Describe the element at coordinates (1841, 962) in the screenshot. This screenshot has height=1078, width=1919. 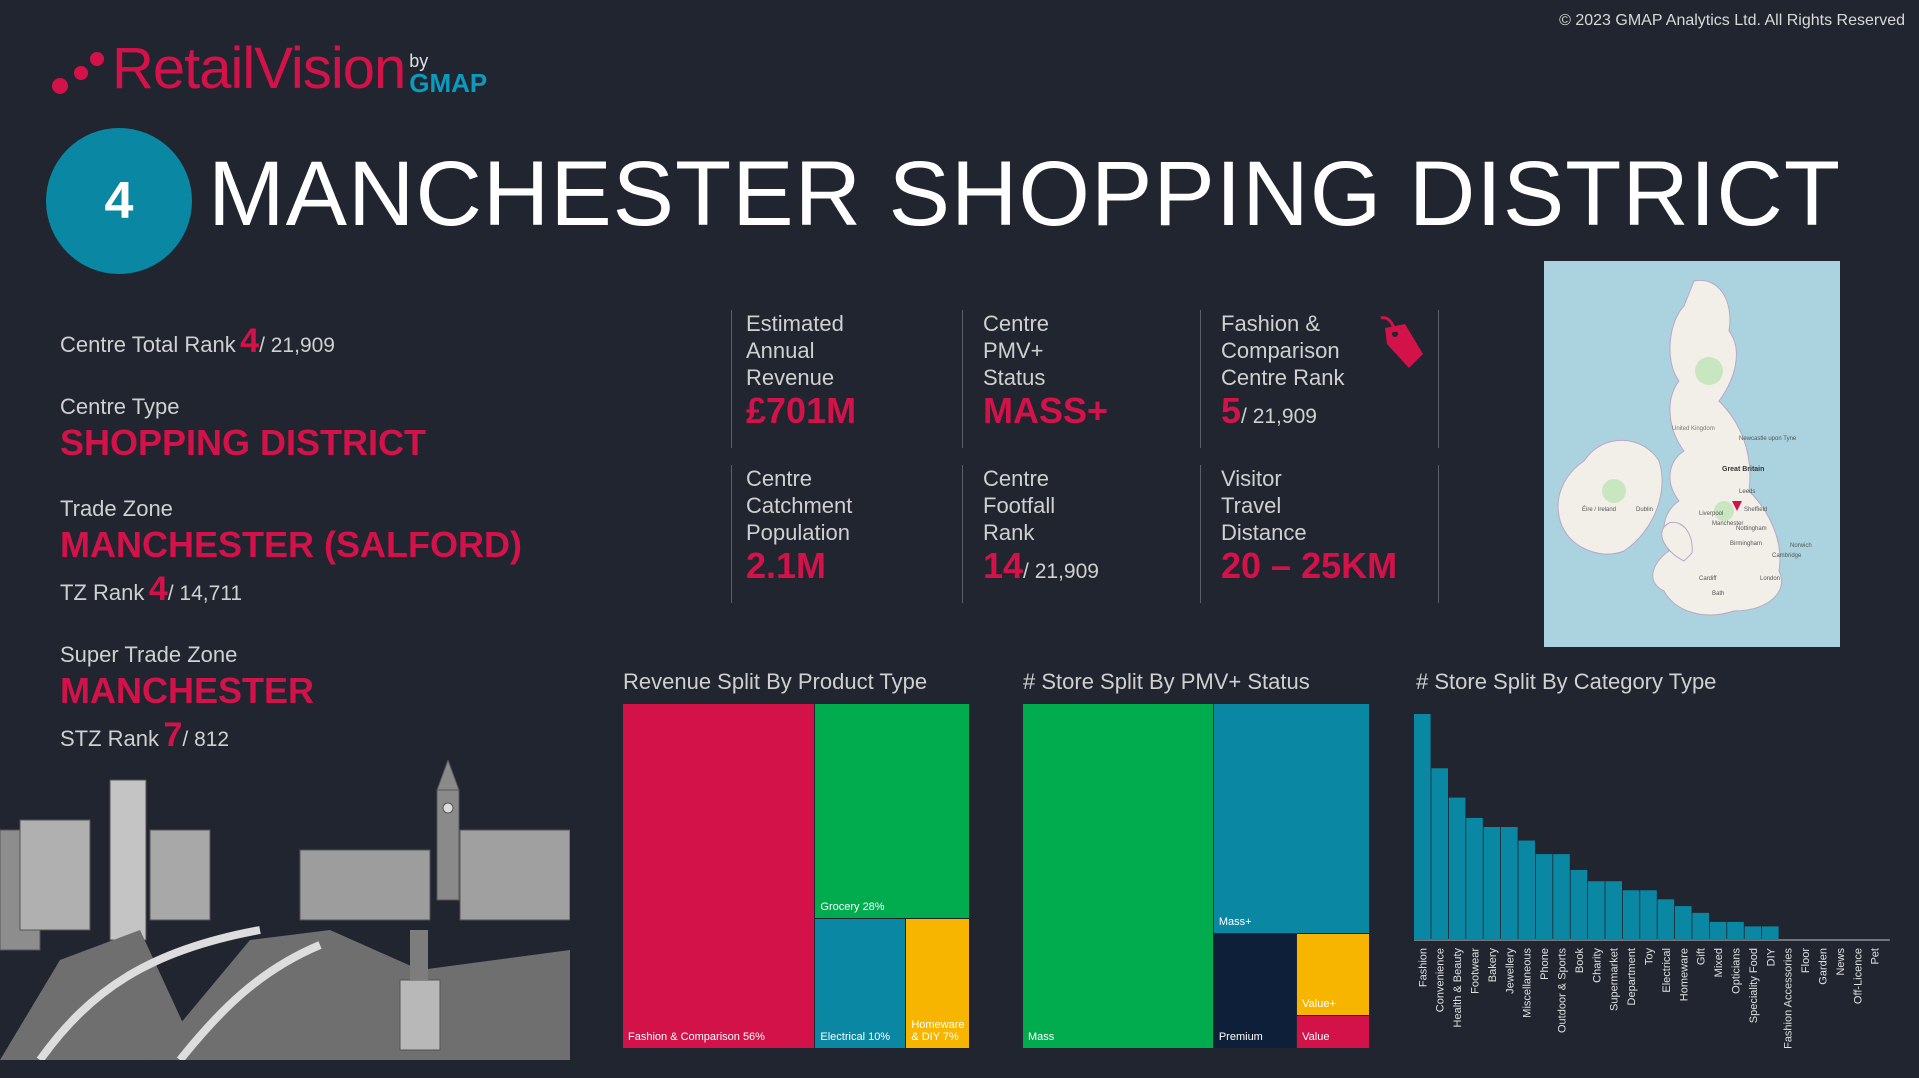
I see `category-tick-label: News` at that location.